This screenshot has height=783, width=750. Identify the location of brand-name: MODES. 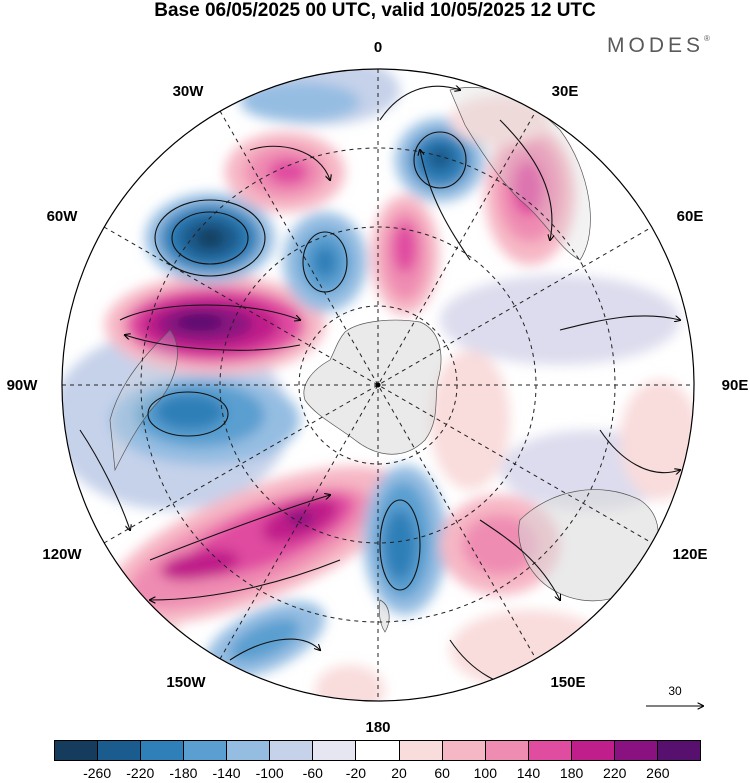
(656, 45).